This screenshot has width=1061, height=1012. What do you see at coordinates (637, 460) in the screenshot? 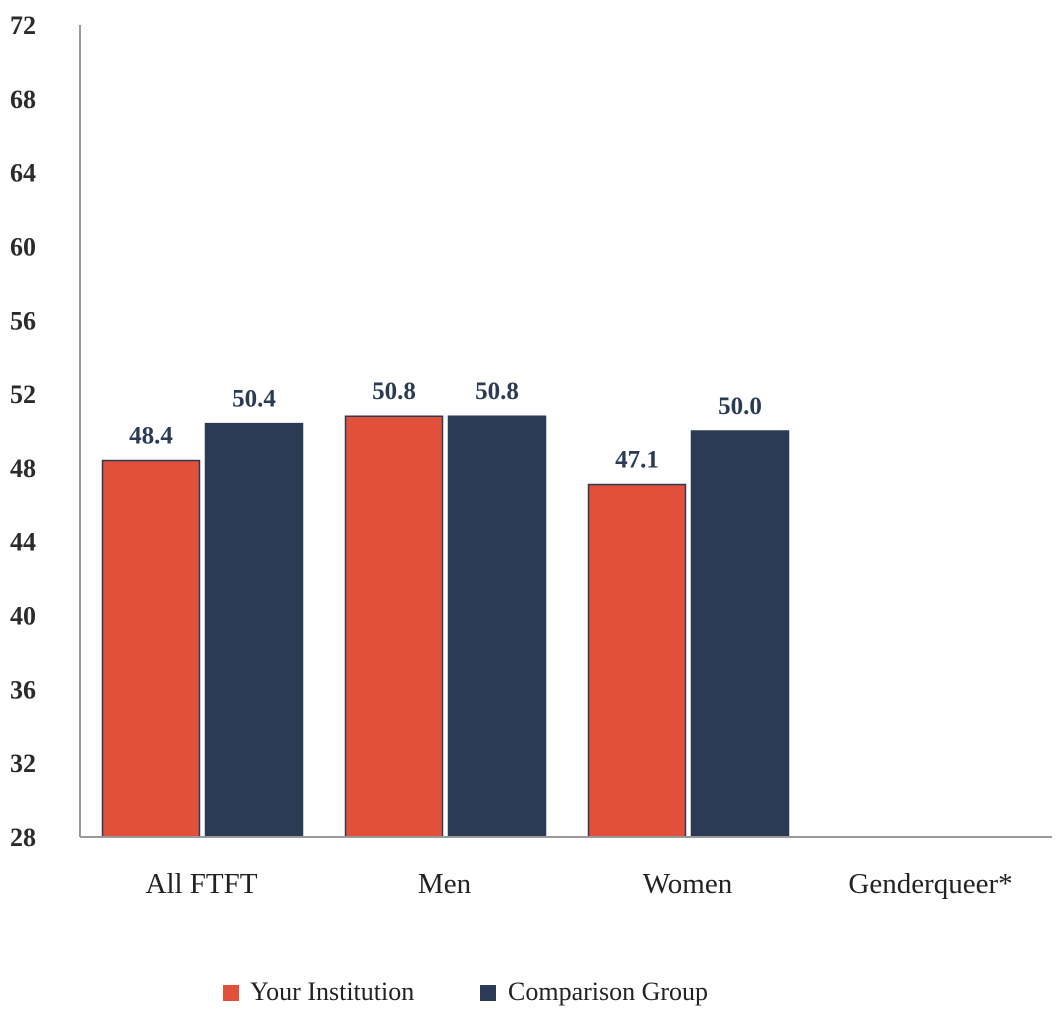
I see `data-label-your-institution: 47.1` at bounding box center [637, 460].